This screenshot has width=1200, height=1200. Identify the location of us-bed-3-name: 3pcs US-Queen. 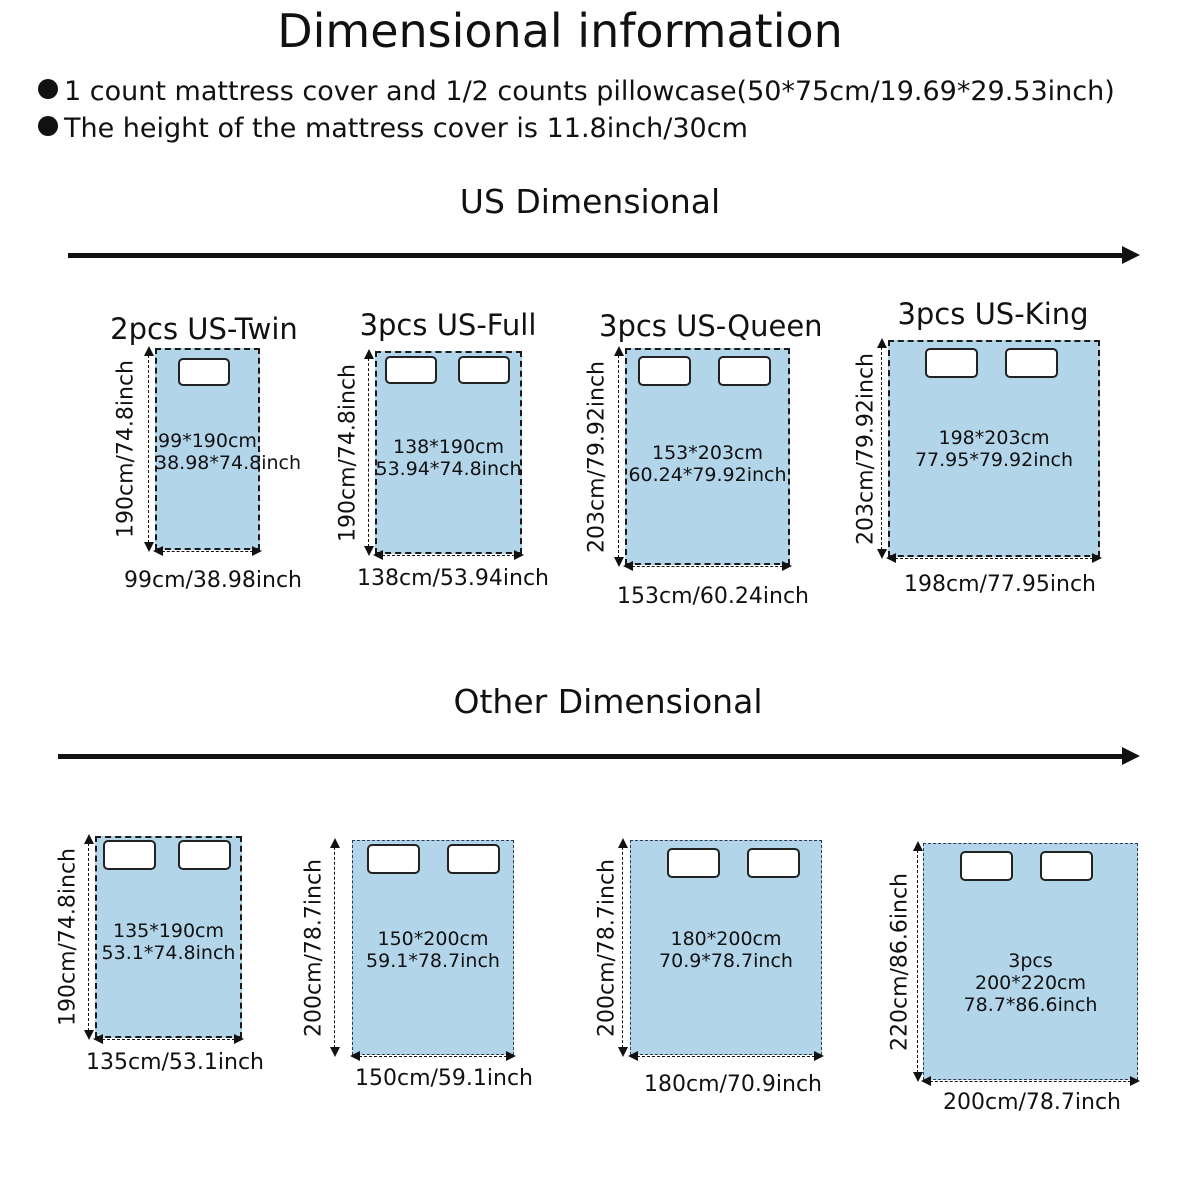
(711, 326).